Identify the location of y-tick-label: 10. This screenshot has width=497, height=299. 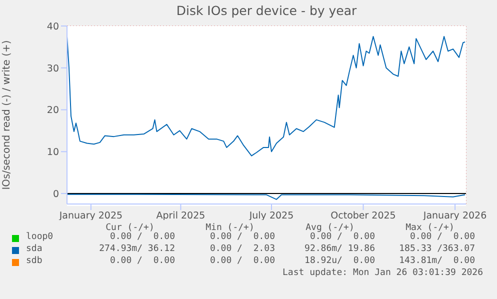
(52, 152).